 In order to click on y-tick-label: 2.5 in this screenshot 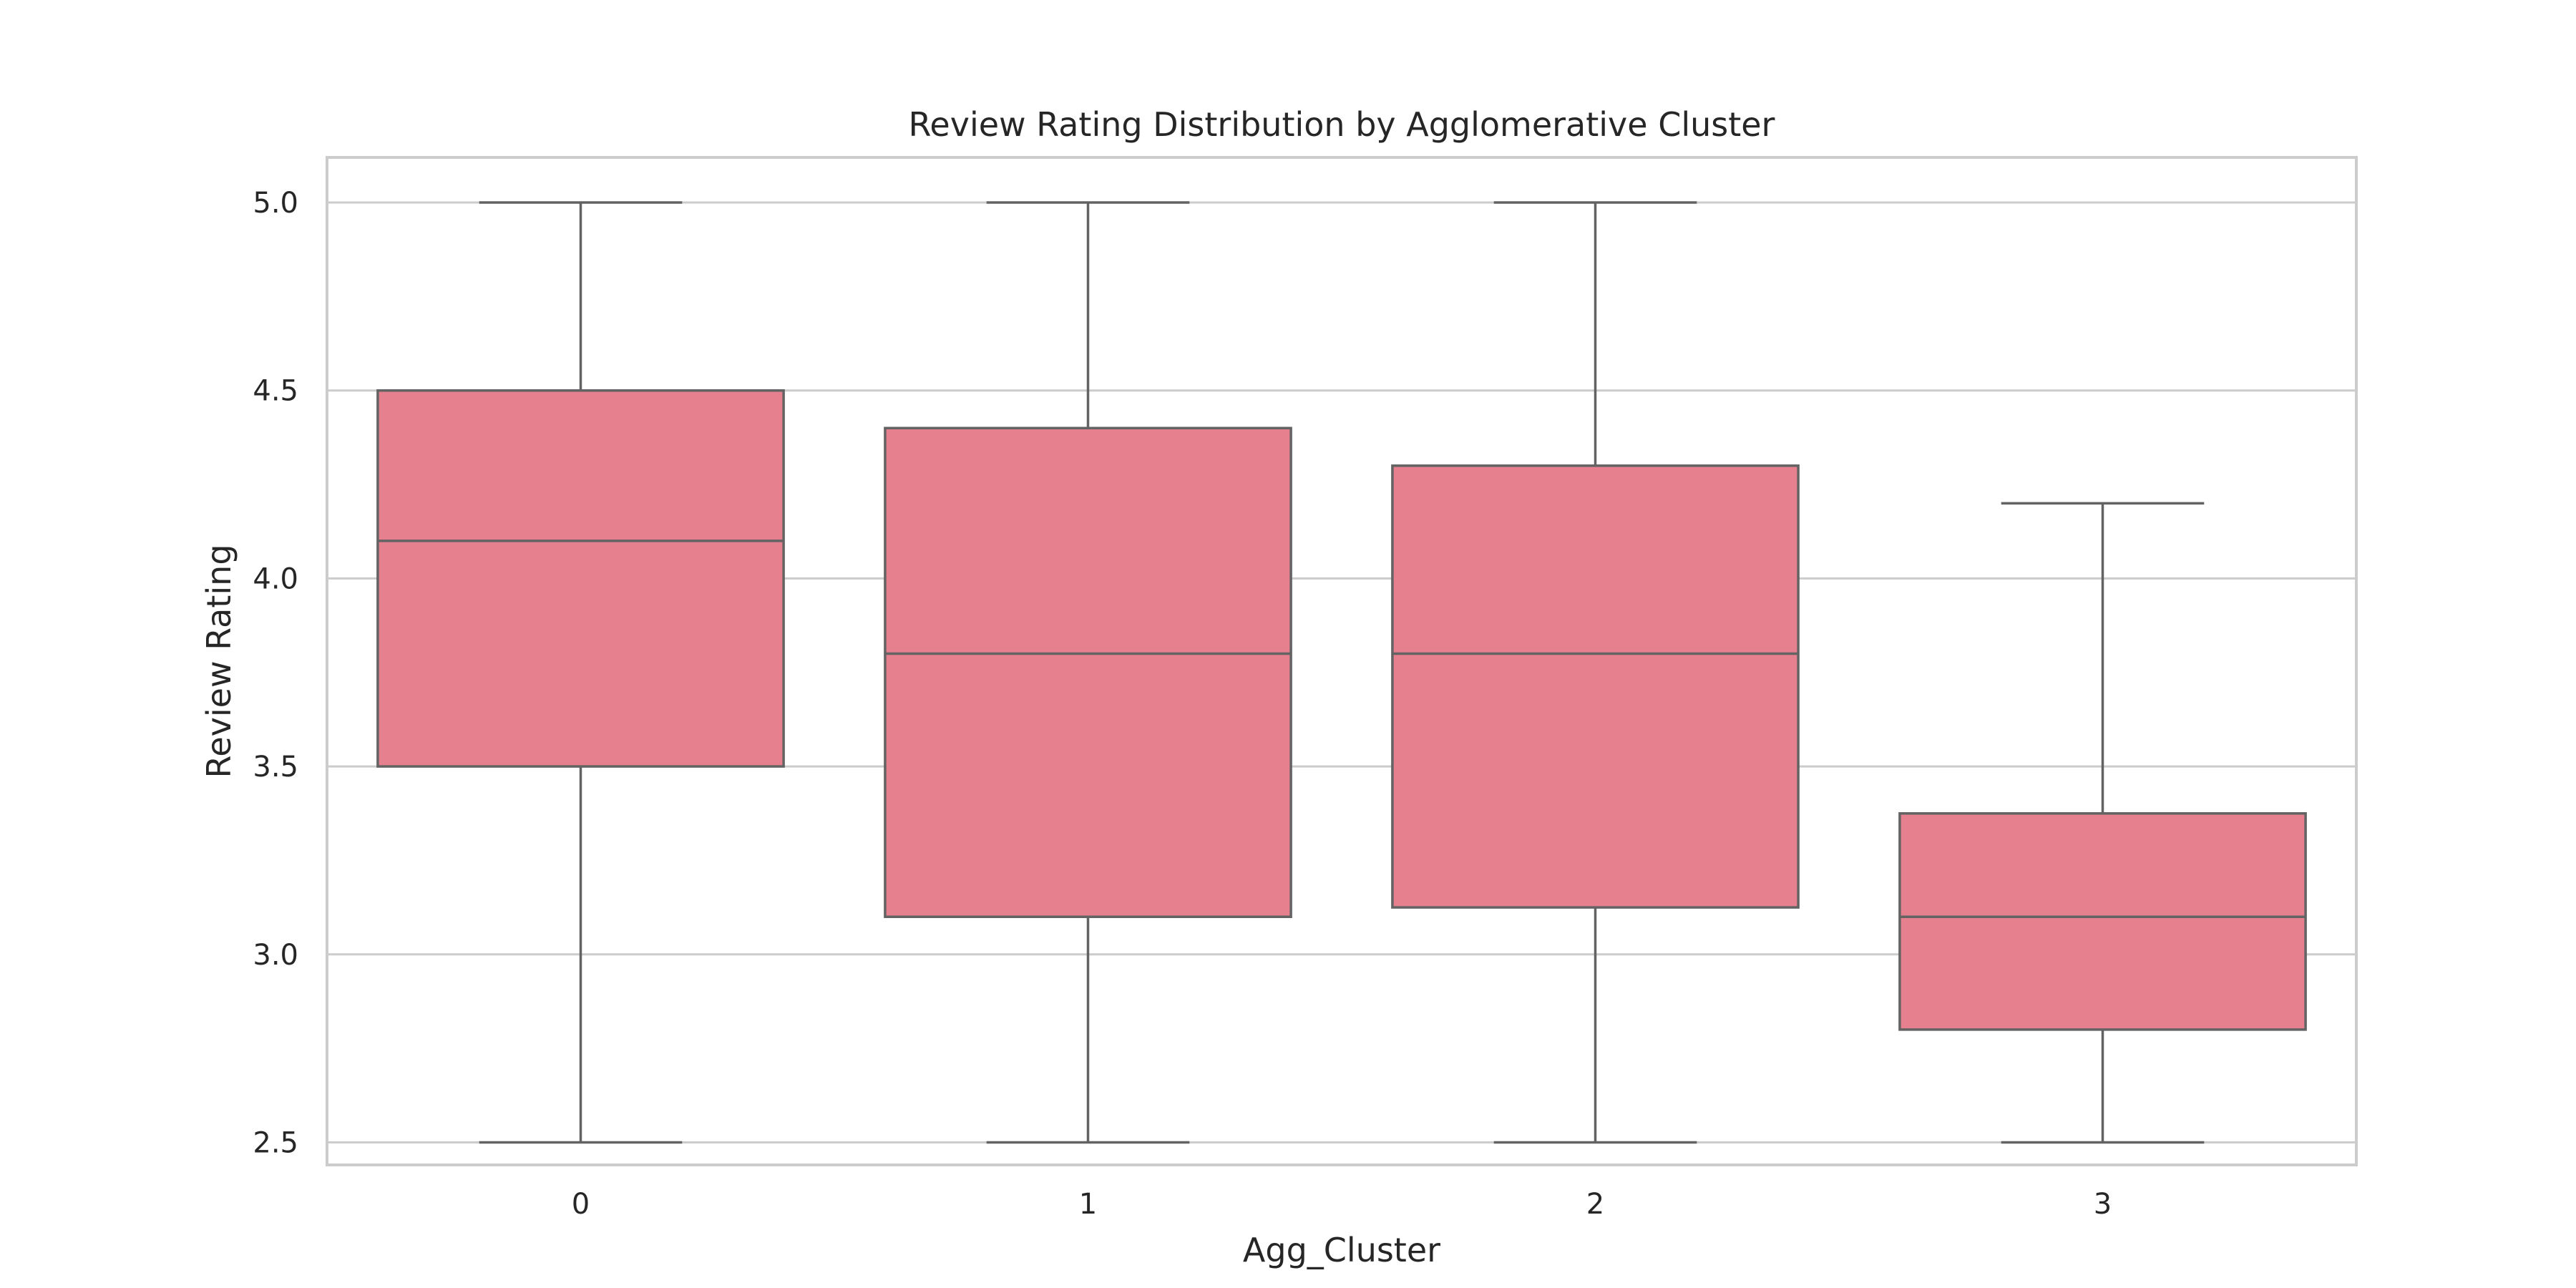, I will do `click(275, 1142)`.